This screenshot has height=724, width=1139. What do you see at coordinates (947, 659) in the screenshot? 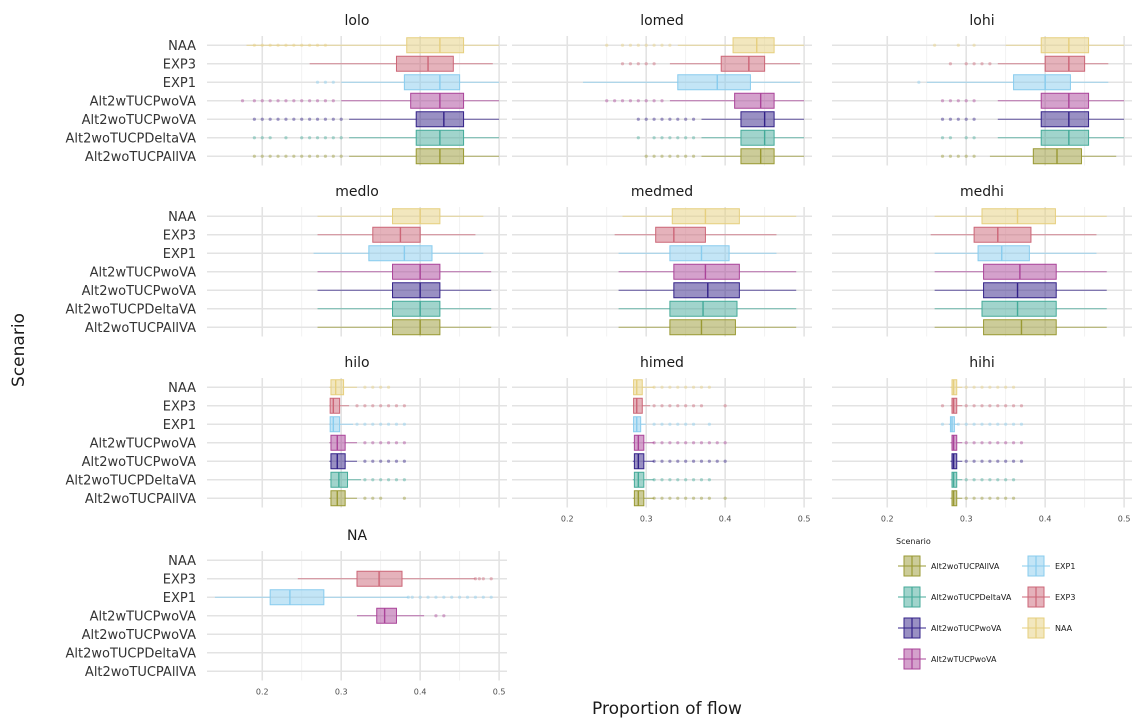
I see `legend-item-alt2wtucpwova: Alt2wTUCPwoVA` at bounding box center [947, 659].